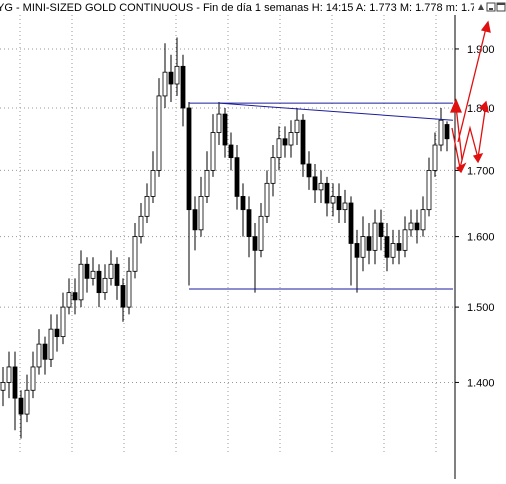 The width and height of the screenshot is (506, 484). Describe the element at coordinates (490, 7) in the screenshot. I see `window-buttons` at that location.